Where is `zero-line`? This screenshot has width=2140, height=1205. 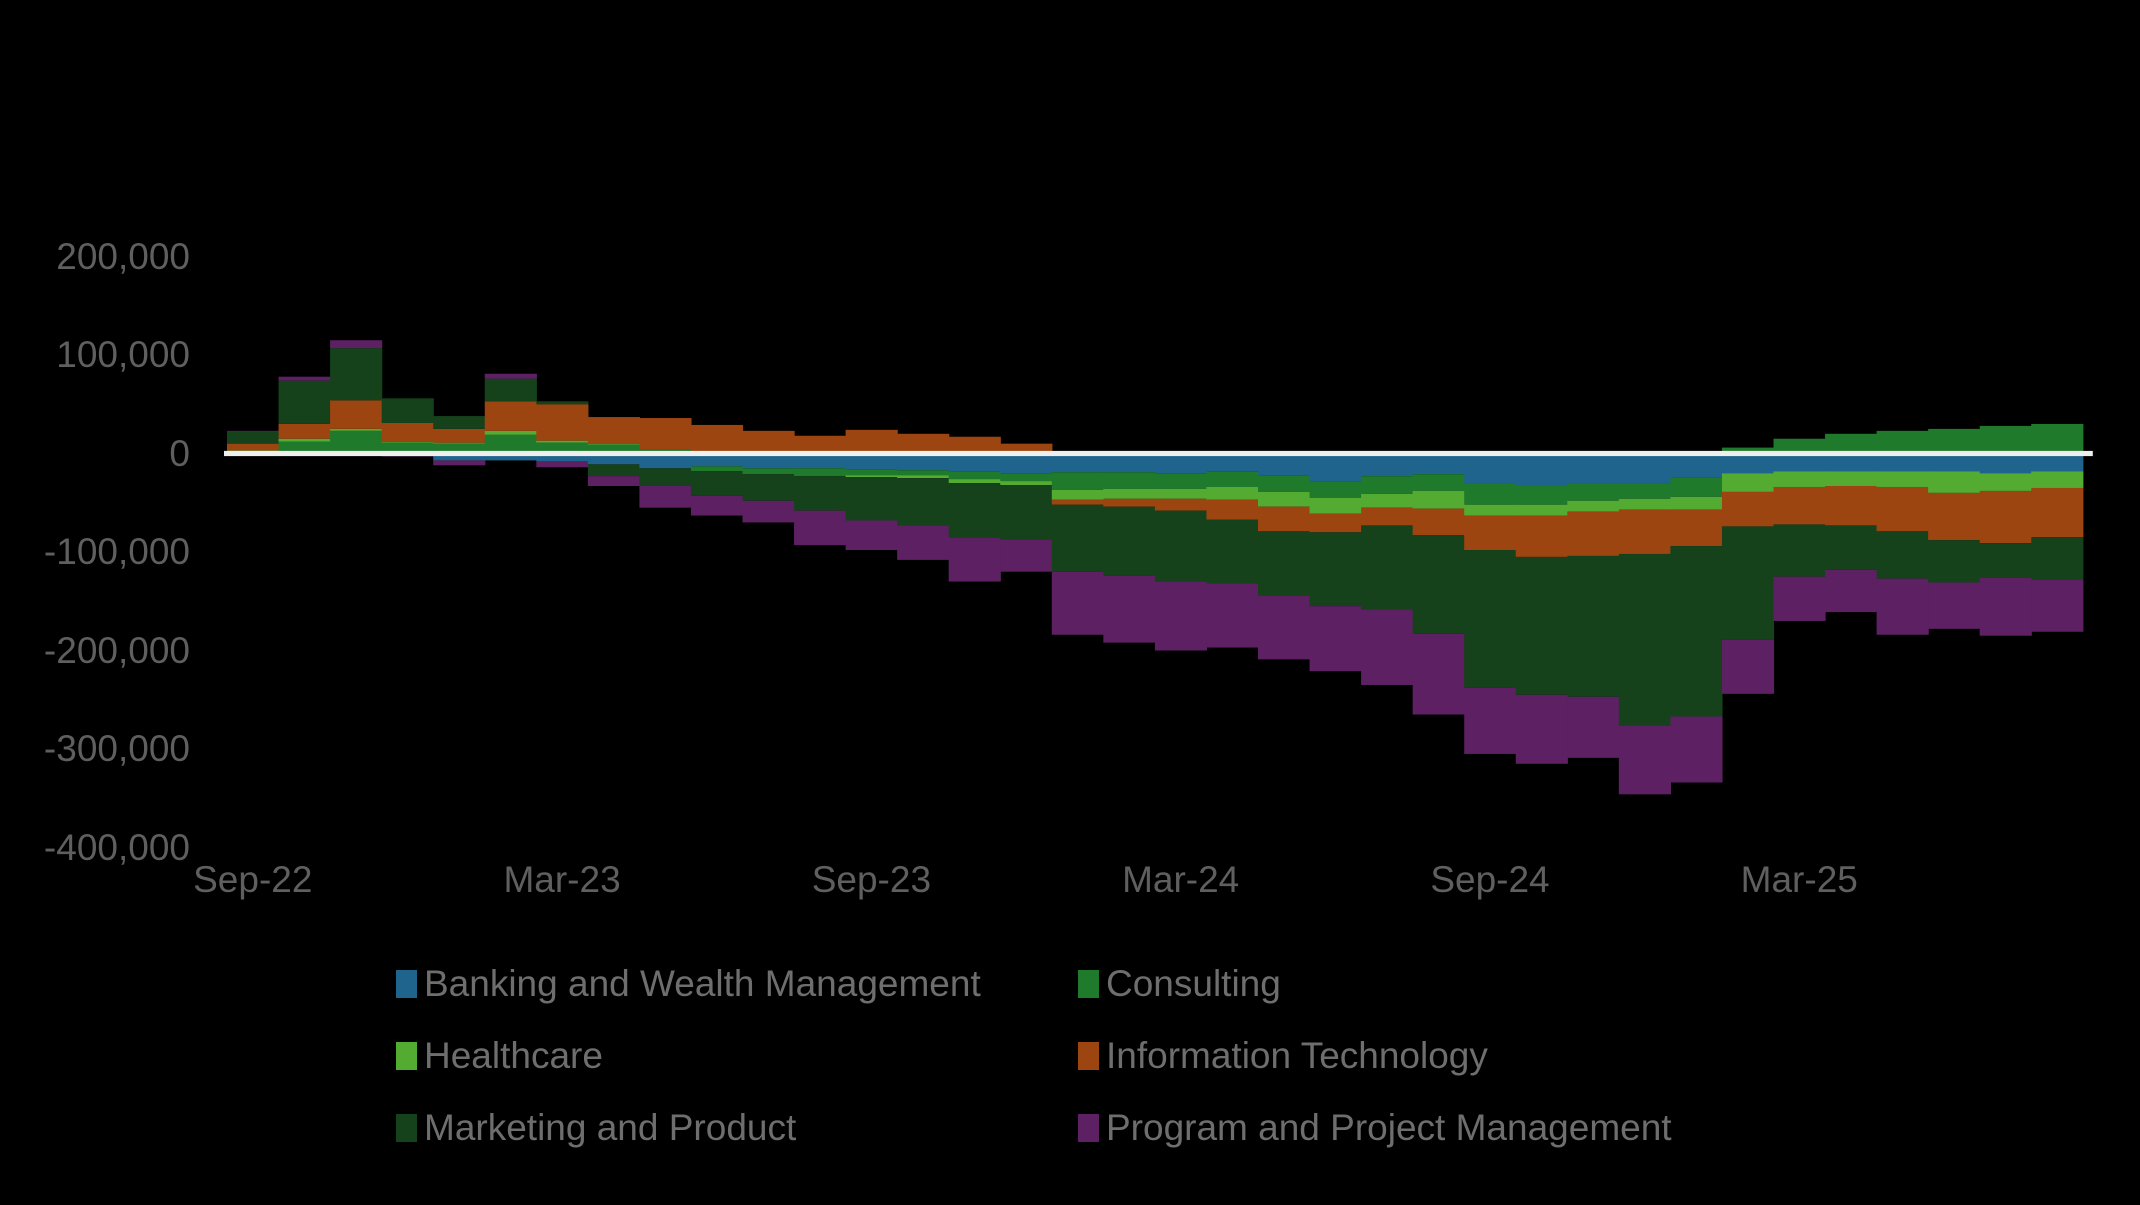 zero-line is located at coordinates (1158, 453).